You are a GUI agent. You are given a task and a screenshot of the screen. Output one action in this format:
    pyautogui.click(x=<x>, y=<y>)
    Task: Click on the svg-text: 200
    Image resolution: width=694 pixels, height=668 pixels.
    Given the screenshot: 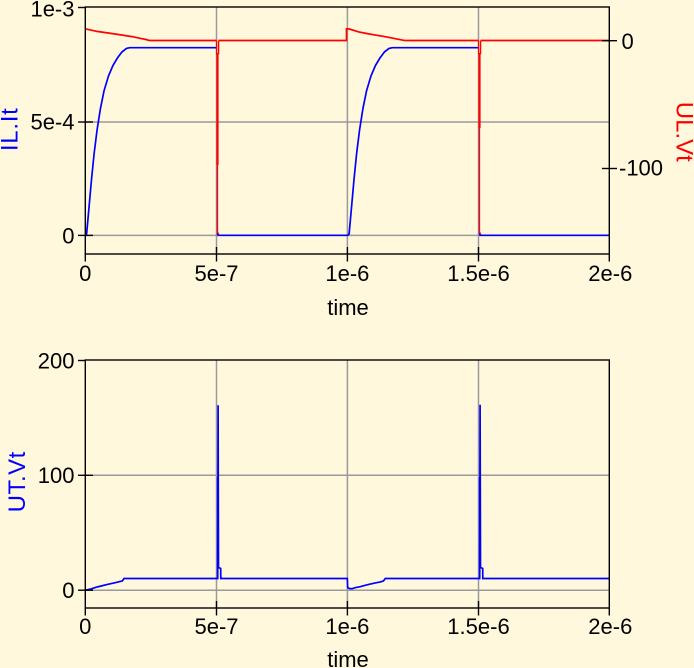 What is the action you would take?
    pyautogui.click(x=56, y=361)
    